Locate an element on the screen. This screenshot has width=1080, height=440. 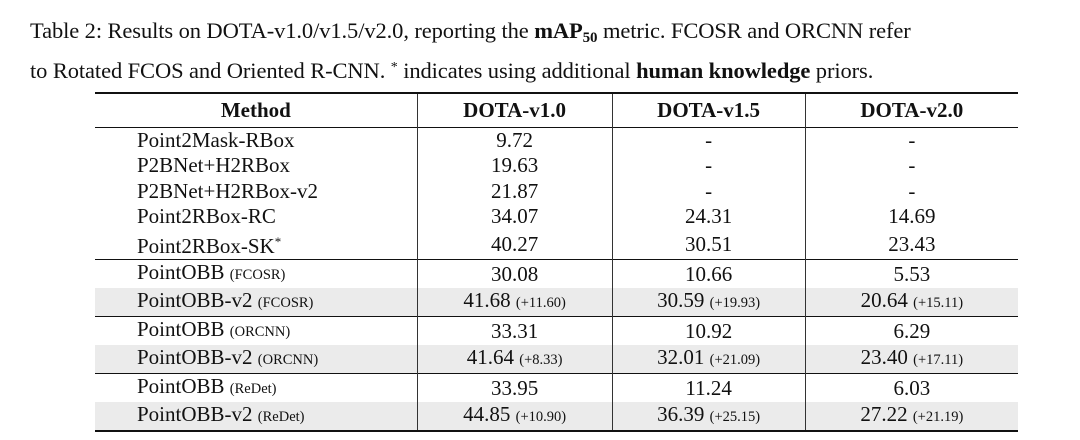
cell-value: 10.66 is located at coordinates (708, 273).